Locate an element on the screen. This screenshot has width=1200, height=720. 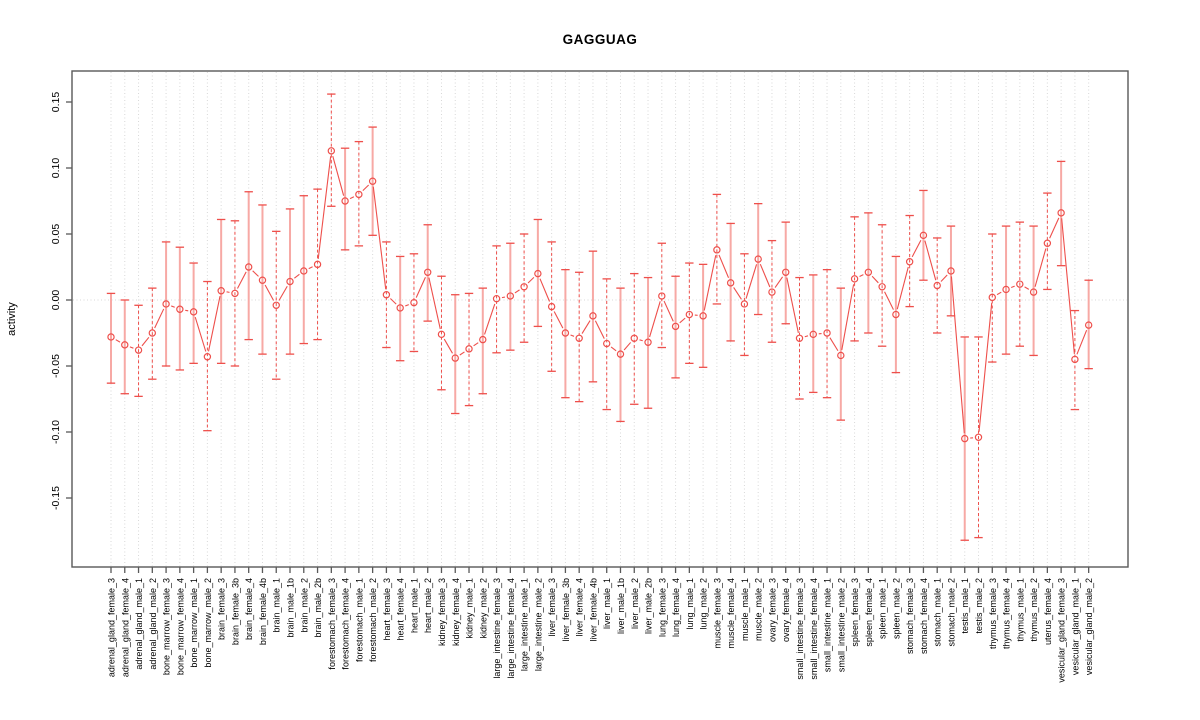
x-tick-label: uterus_female_4 is located at coordinates (1048, 611).